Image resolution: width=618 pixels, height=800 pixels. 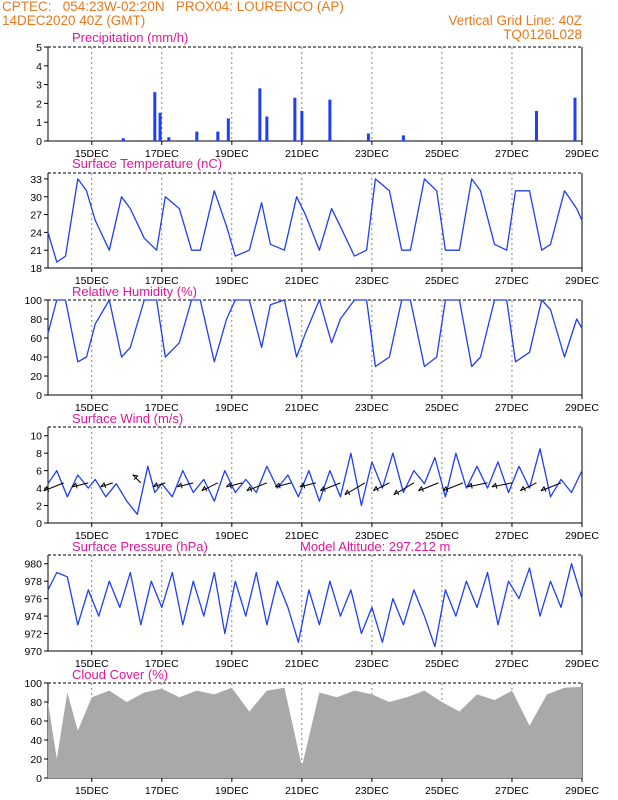 What do you see at coordinates (33, 635) in the screenshot?
I see `y-tick-label: 972` at bounding box center [33, 635].